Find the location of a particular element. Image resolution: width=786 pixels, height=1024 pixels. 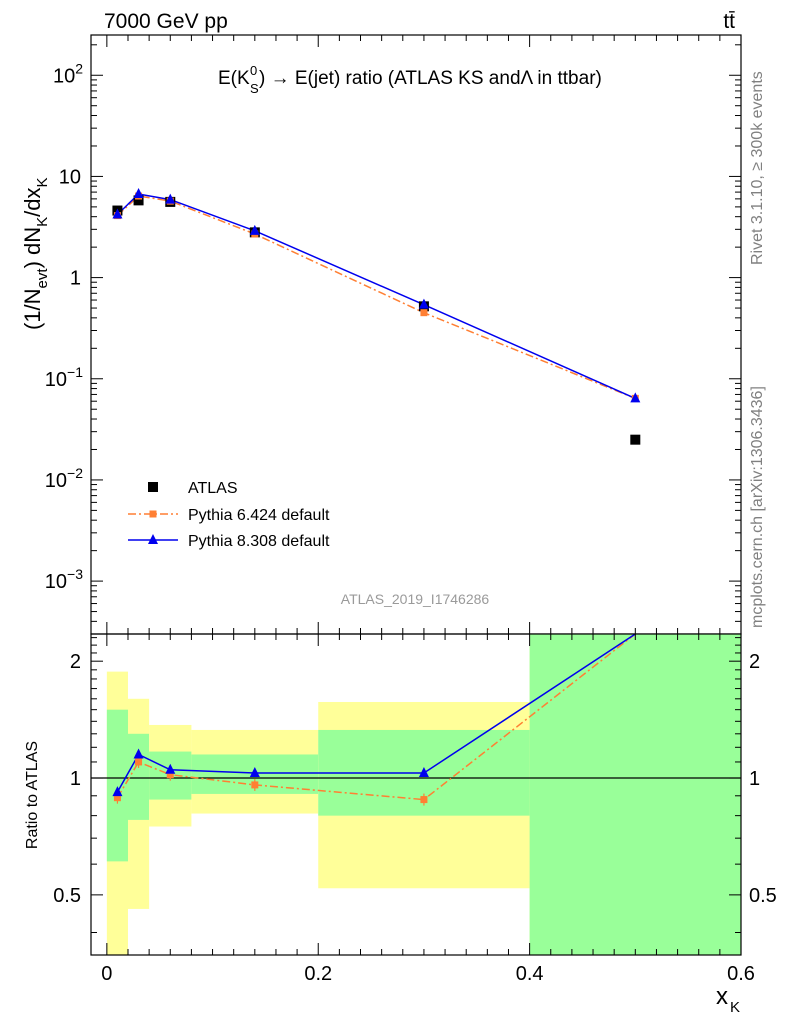

x-axis-title: x K is located at coordinates (728, 999).